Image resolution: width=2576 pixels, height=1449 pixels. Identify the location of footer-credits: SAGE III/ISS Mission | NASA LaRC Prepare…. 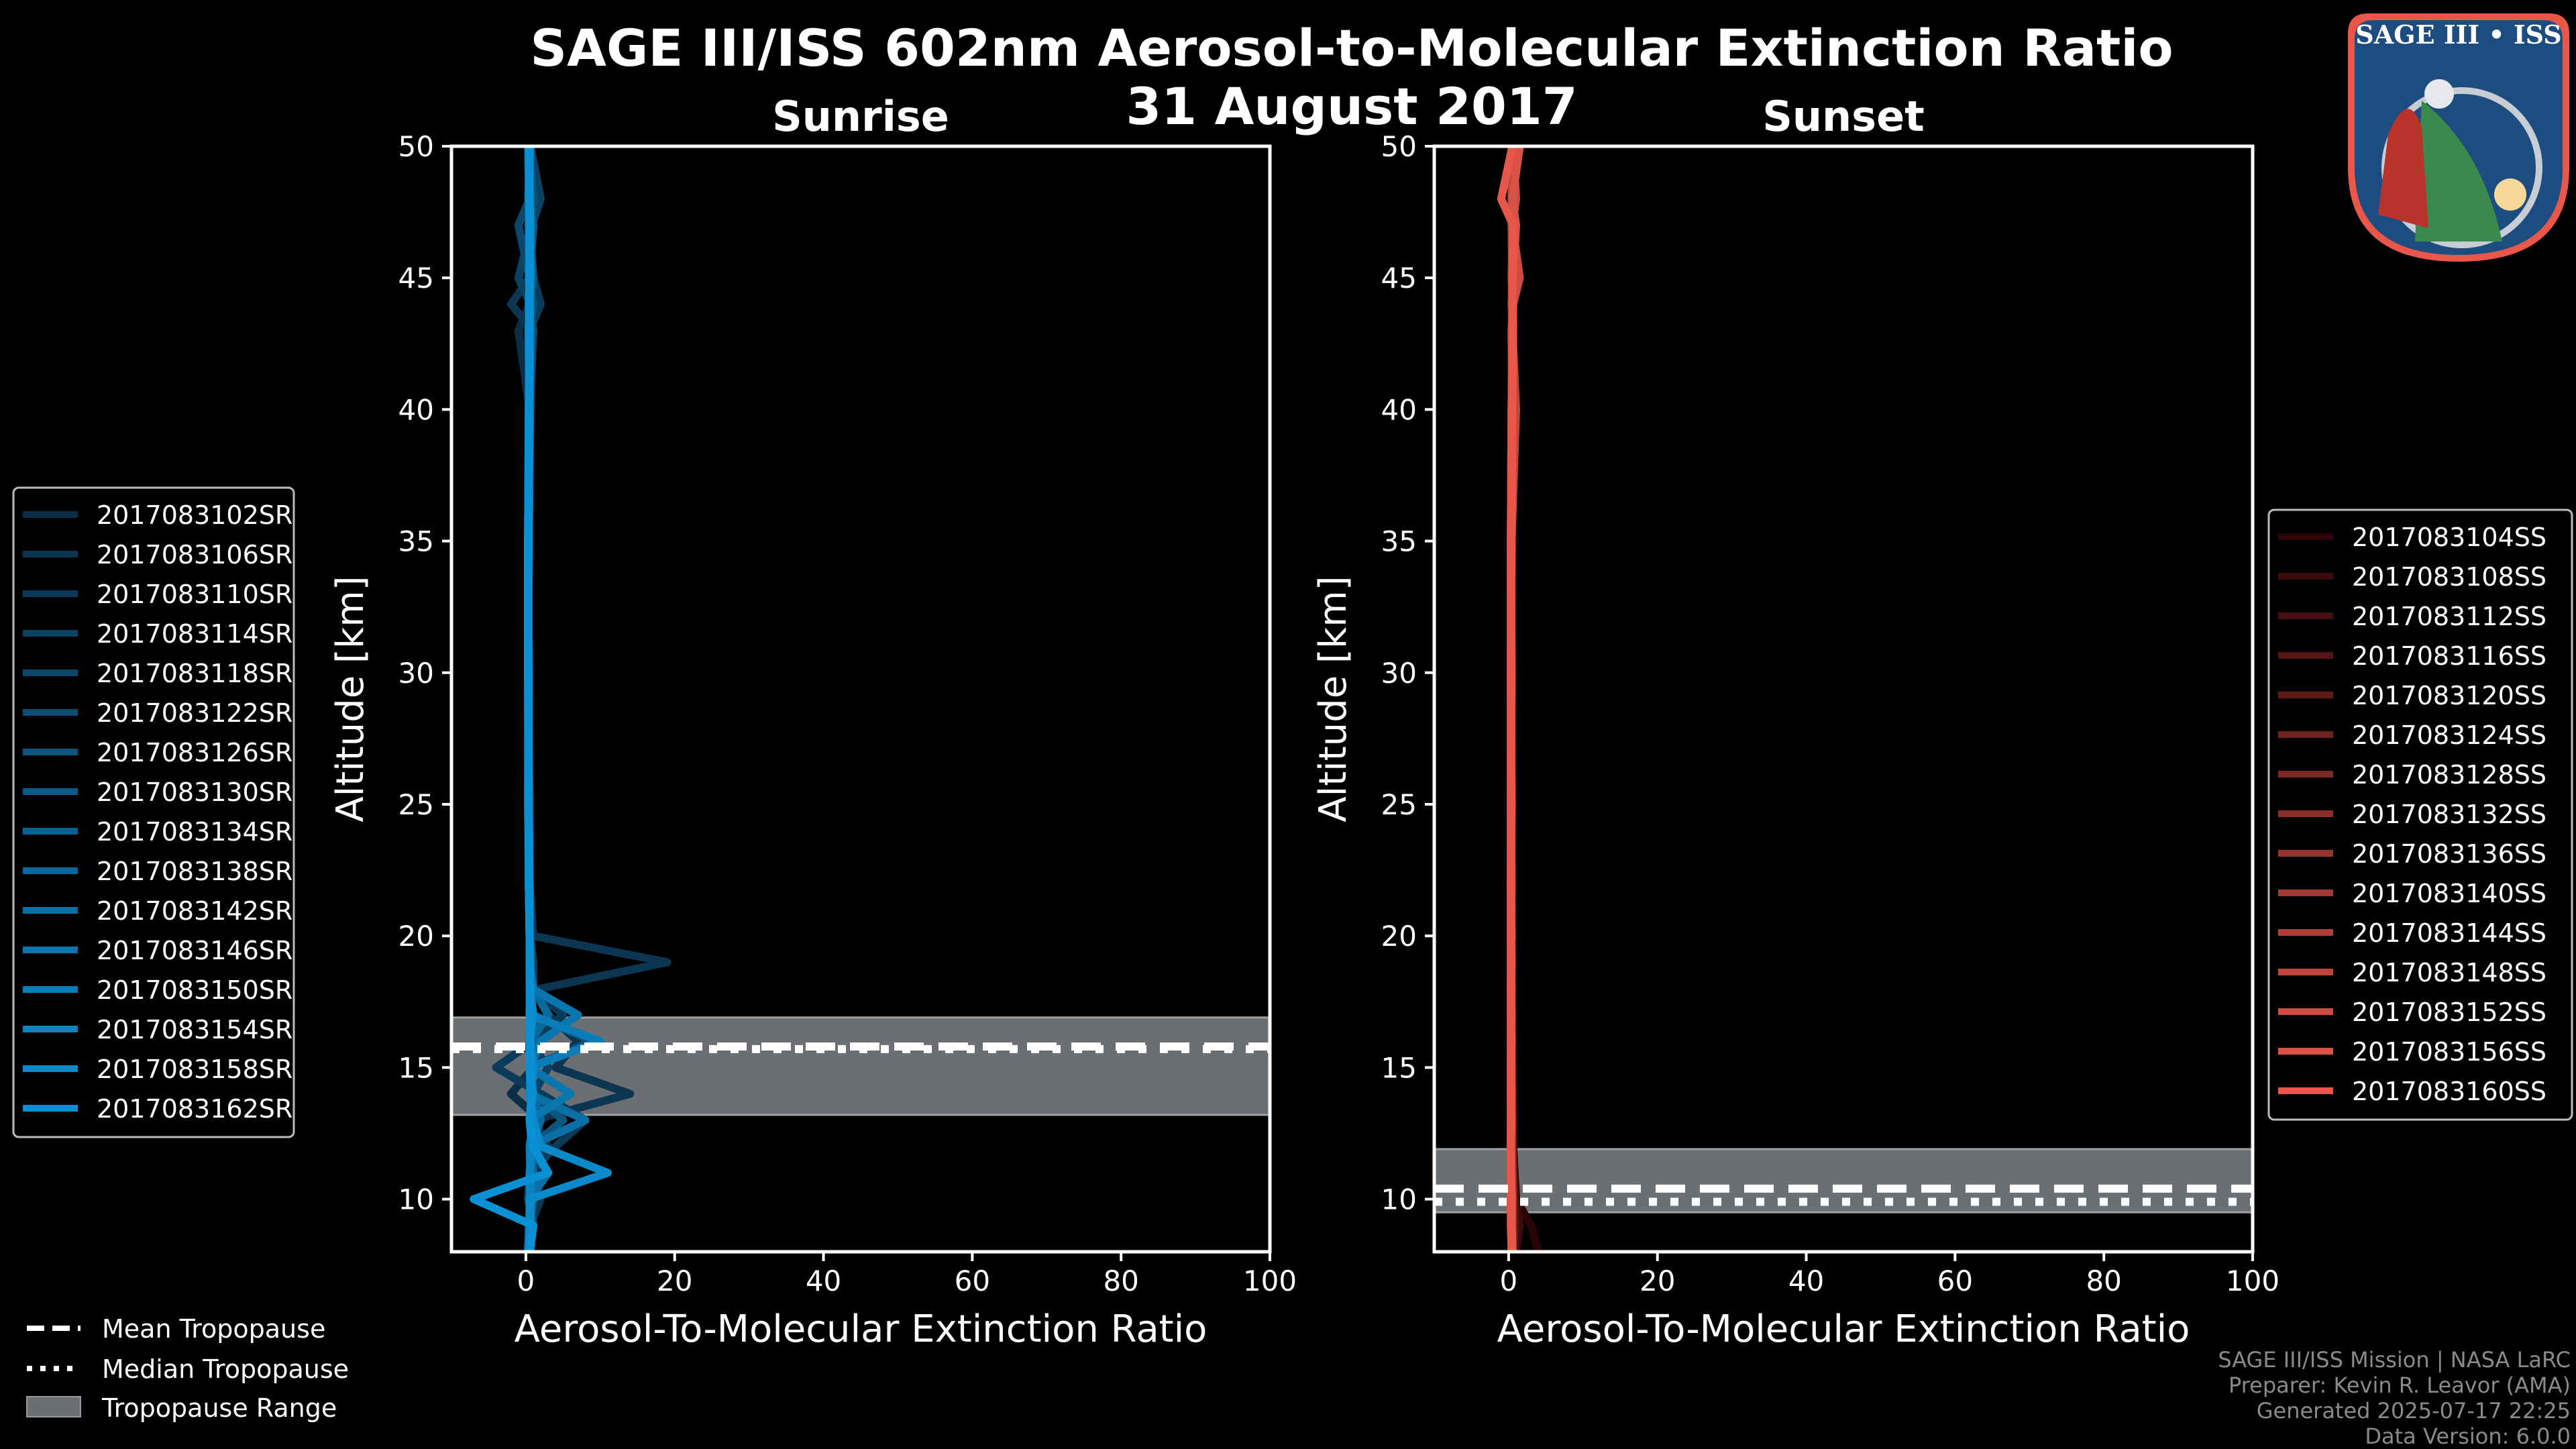
(2394, 1398).